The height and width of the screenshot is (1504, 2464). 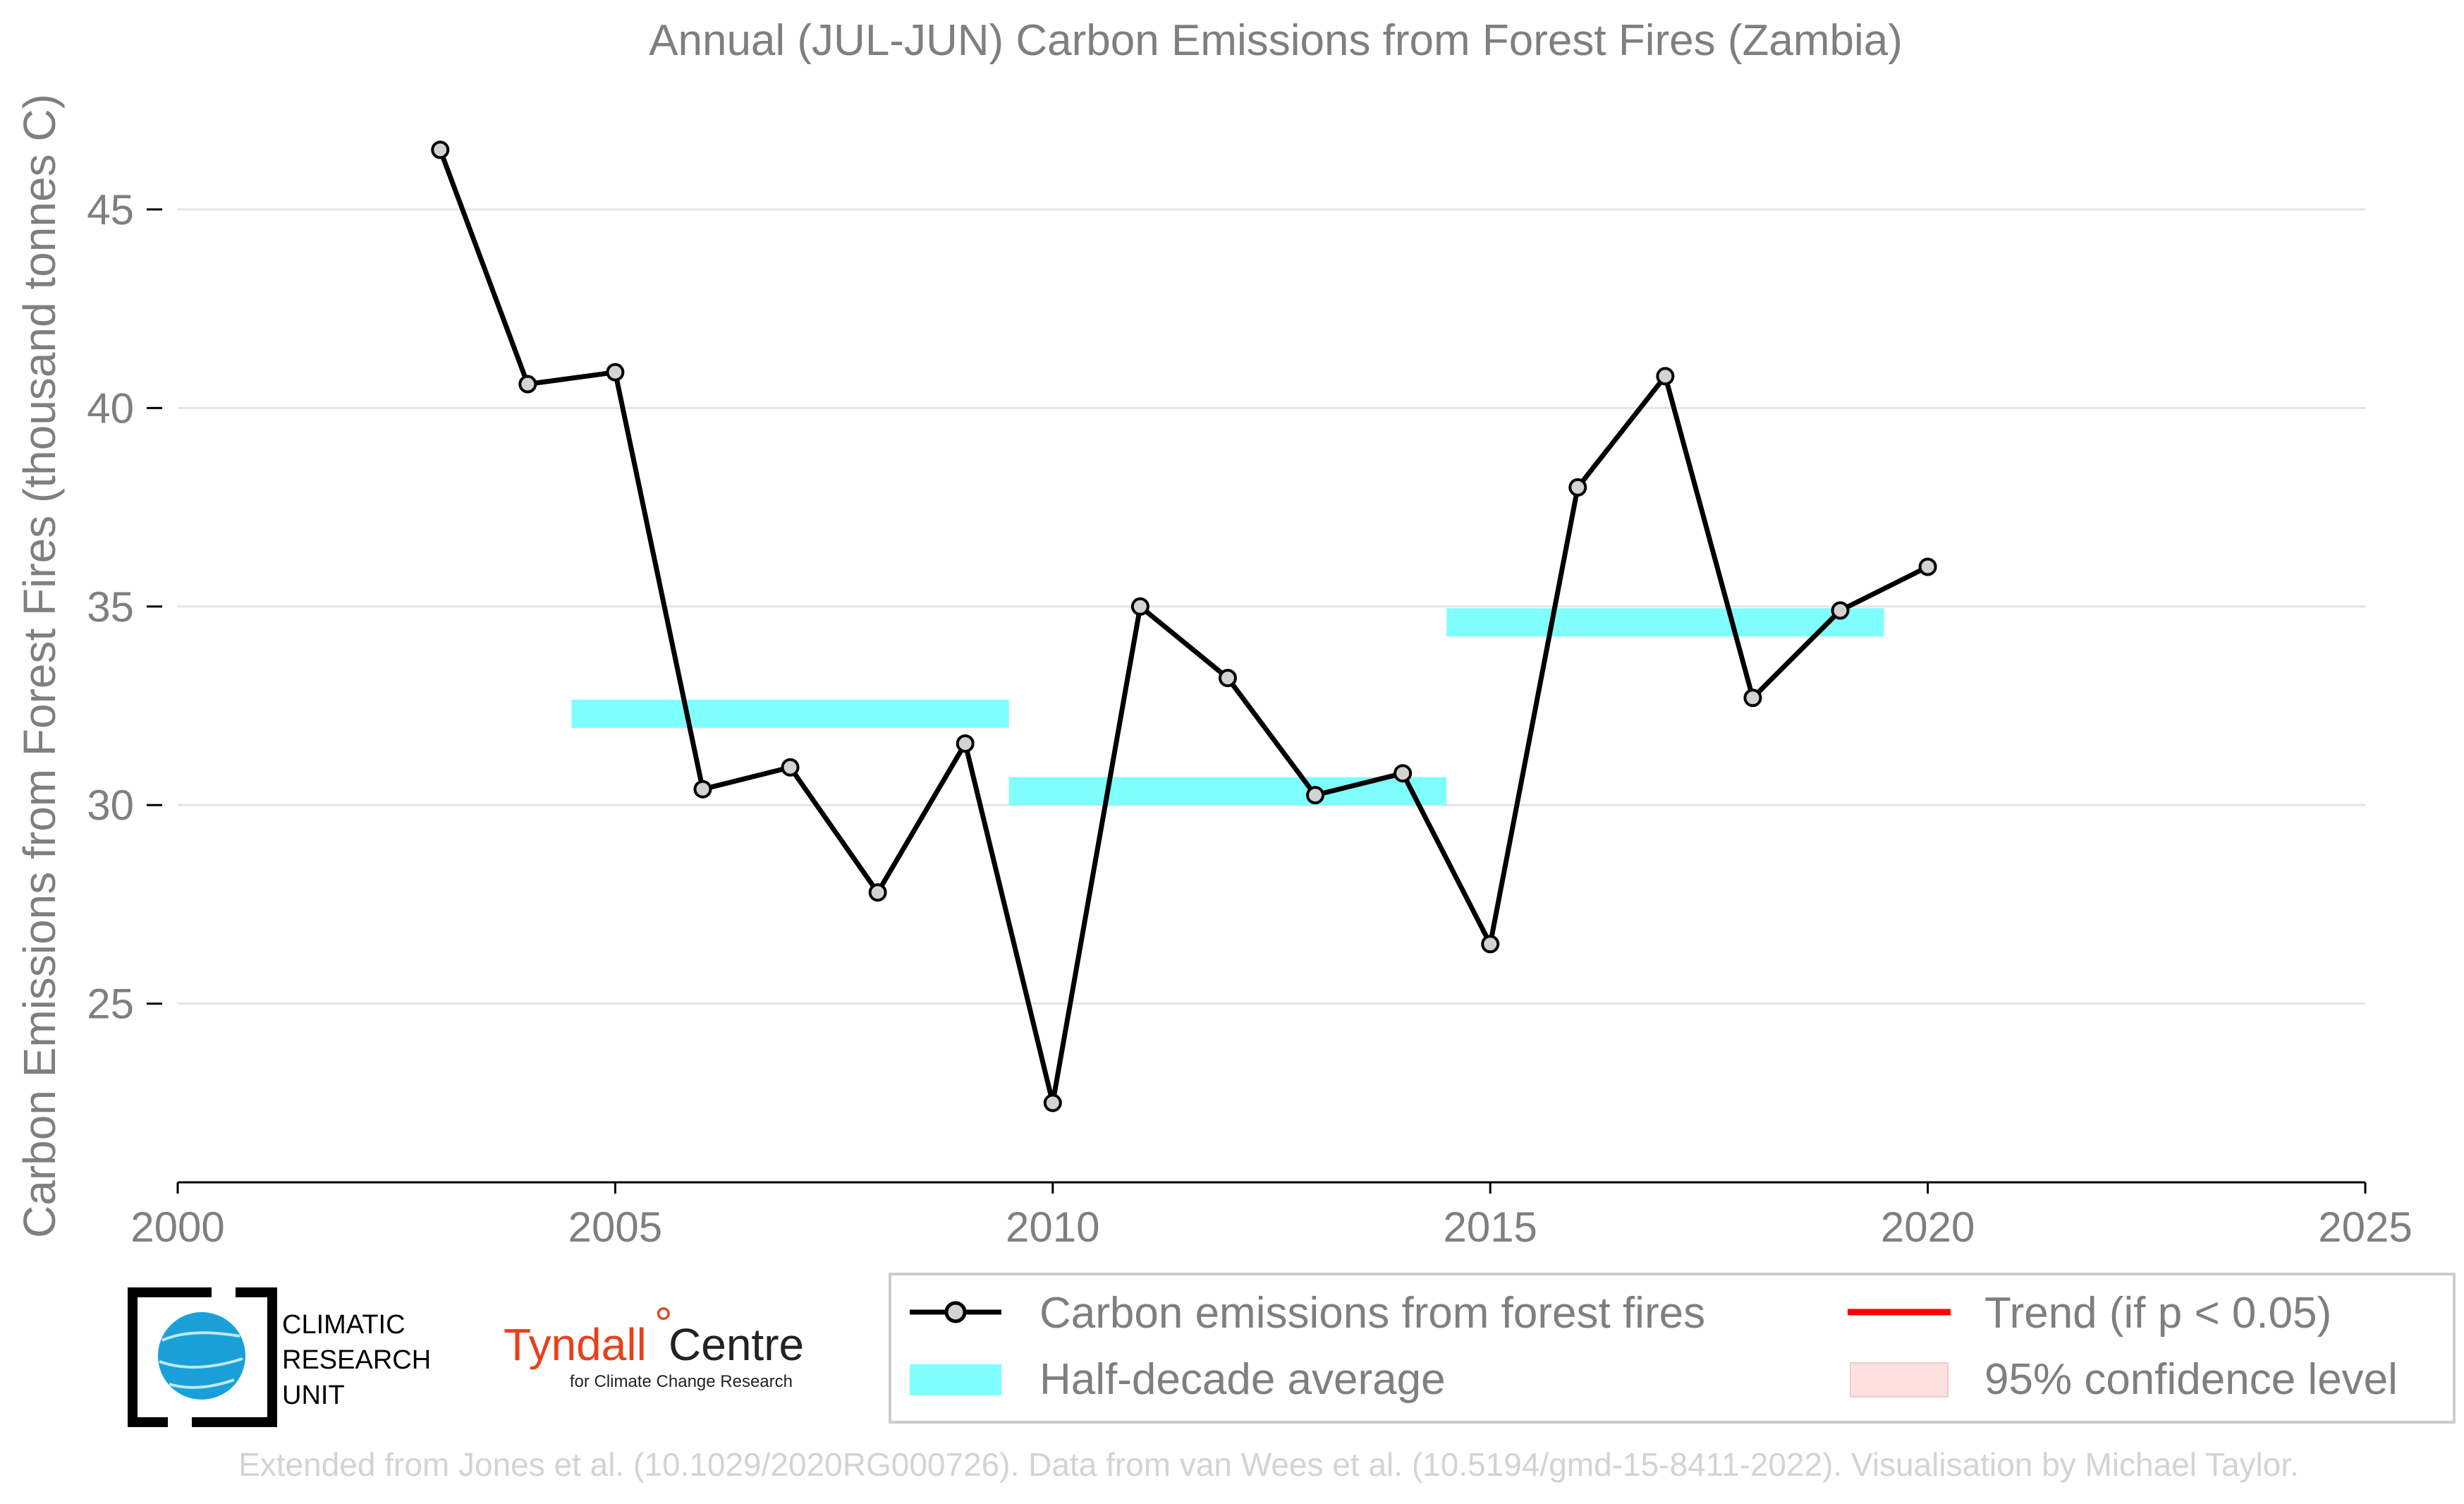 I want to click on y-tick-label: 25, so click(x=111, y=1005).